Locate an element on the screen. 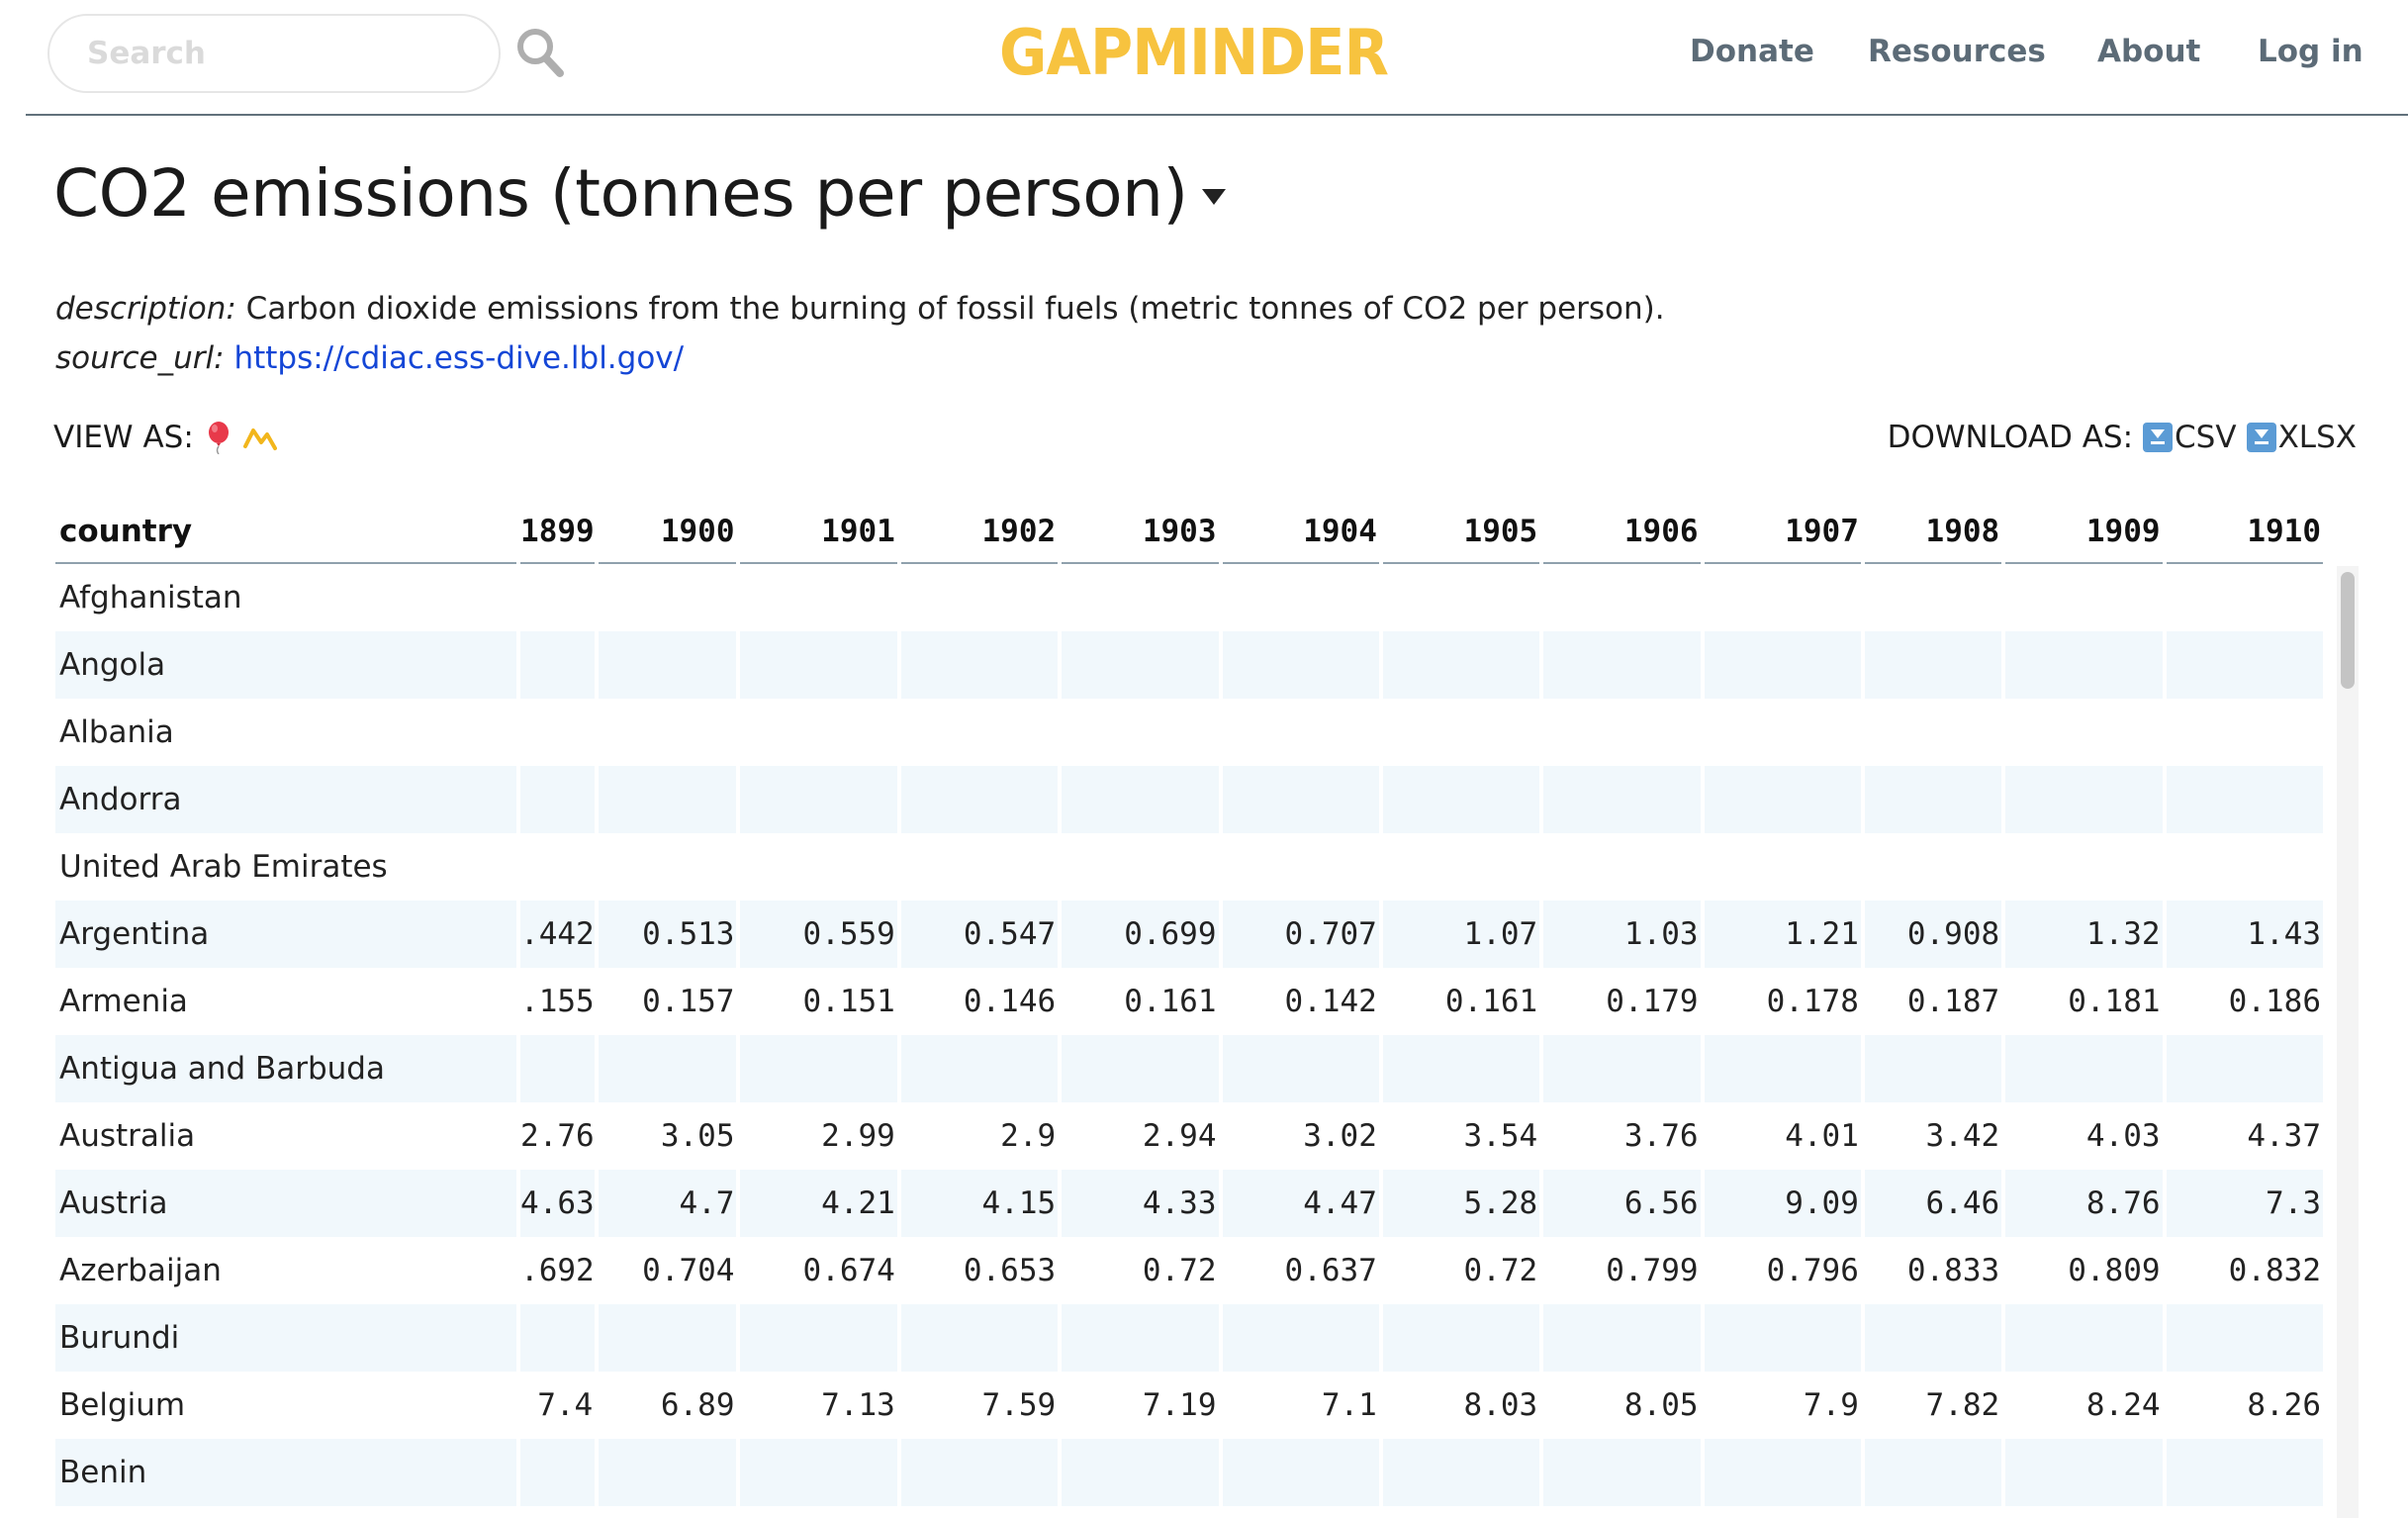 The height and width of the screenshot is (1518, 2408). value-cell: 0.547 is located at coordinates (979, 935).